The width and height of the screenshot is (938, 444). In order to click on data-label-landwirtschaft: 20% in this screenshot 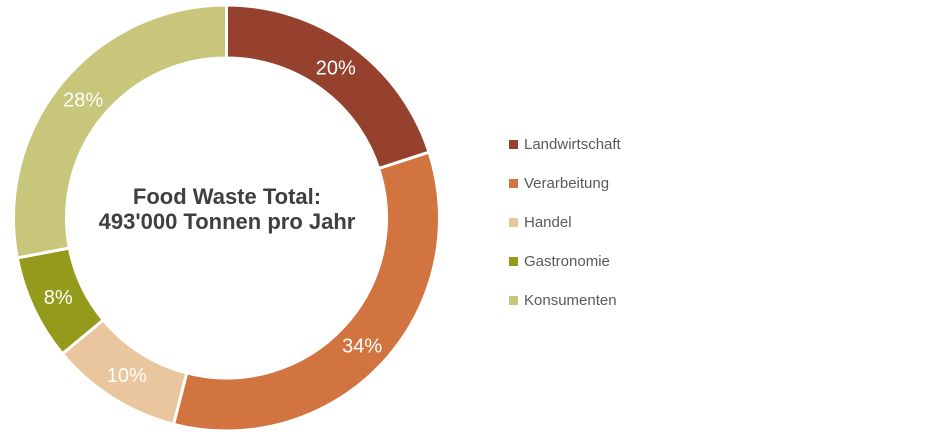, I will do `click(336, 69)`.